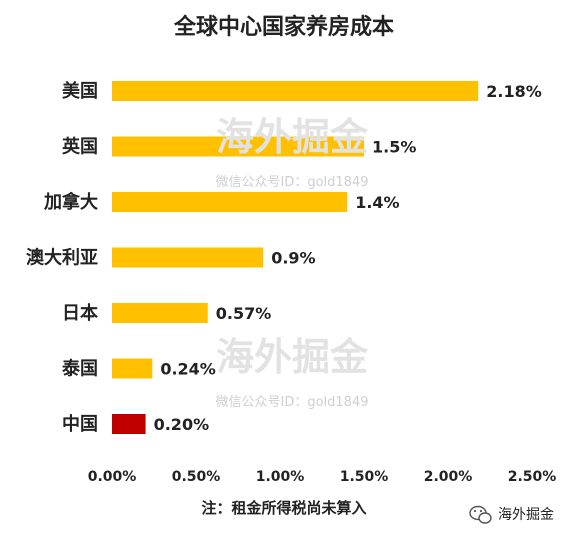 Image resolution: width=568 pixels, height=538 pixels. I want to click on category-label: 泰国, so click(79, 369).